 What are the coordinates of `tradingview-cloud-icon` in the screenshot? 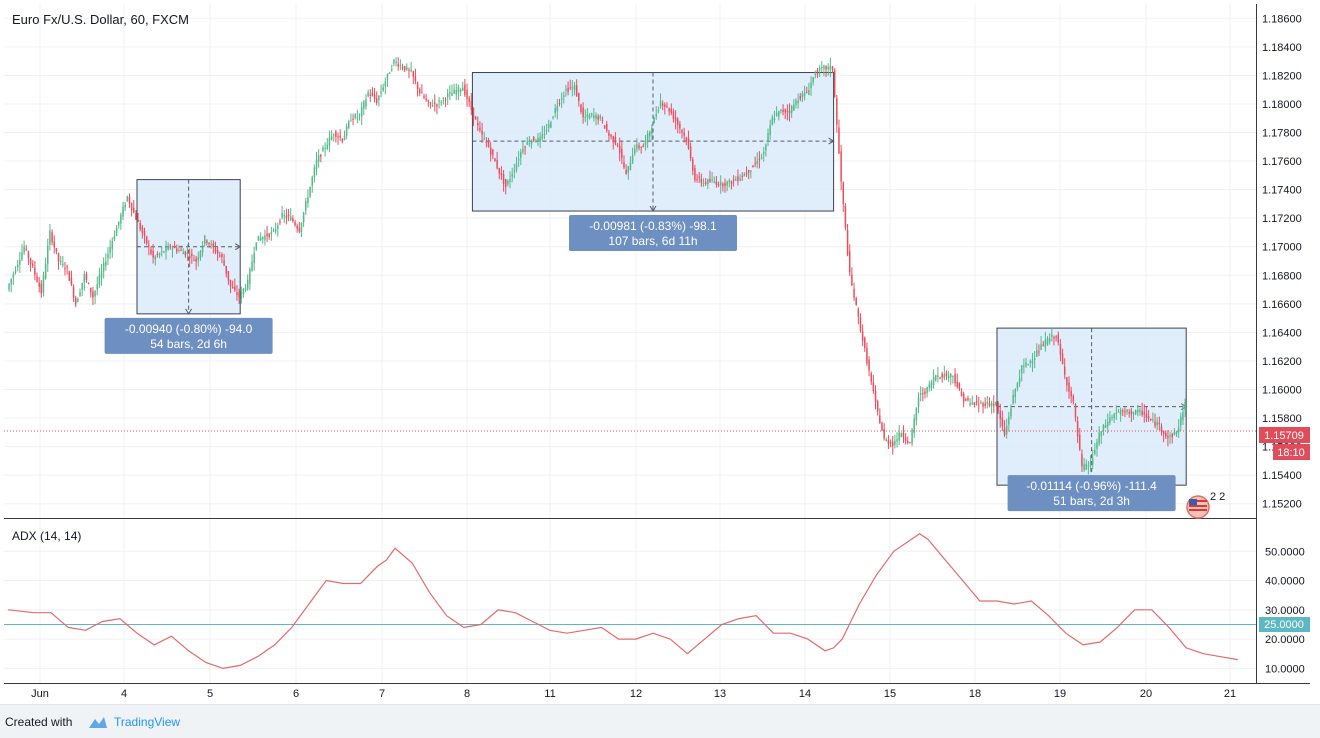 It's located at (97, 722).